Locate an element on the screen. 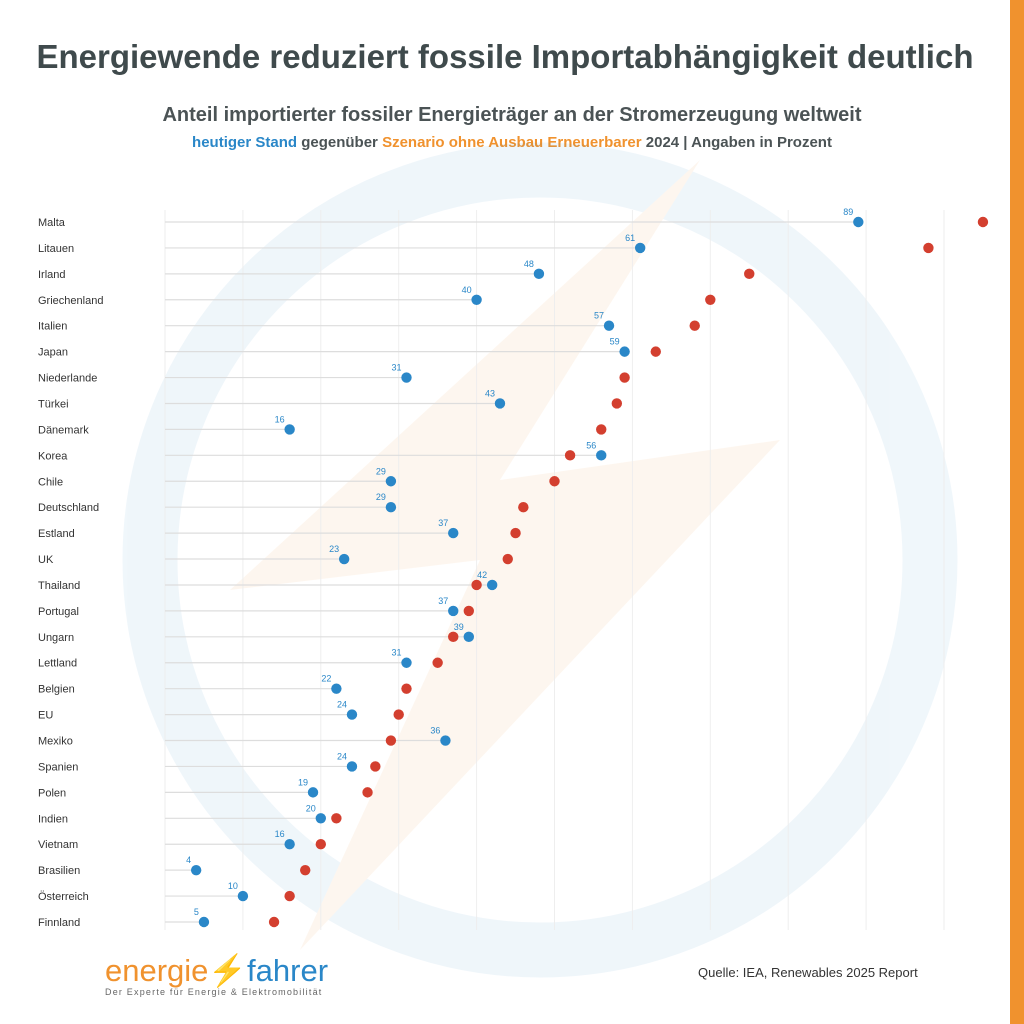 The image size is (1024, 1024). current-value-label: 42 is located at coordinates (482, 575).